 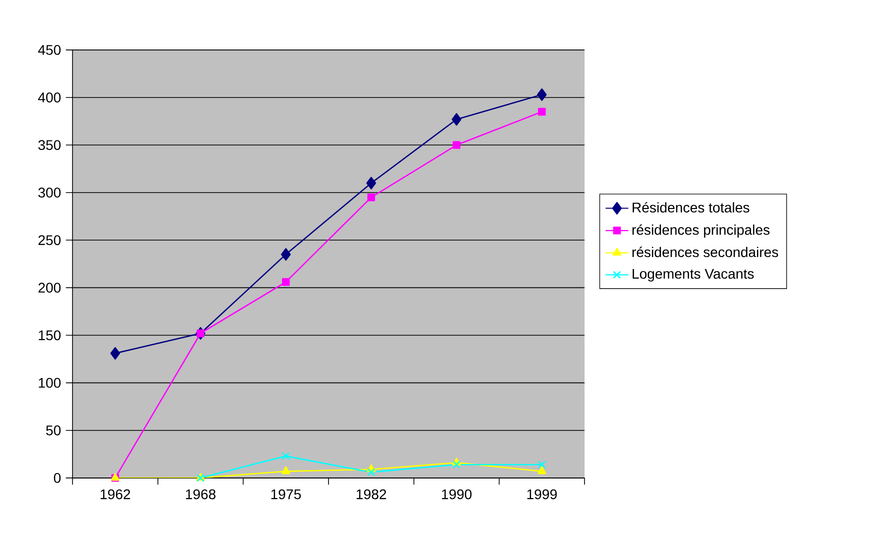 What do you see at coordinates (49, 383) in the screenshot?
I see `y-tick-label: 100` at bounding box center [49, 383].